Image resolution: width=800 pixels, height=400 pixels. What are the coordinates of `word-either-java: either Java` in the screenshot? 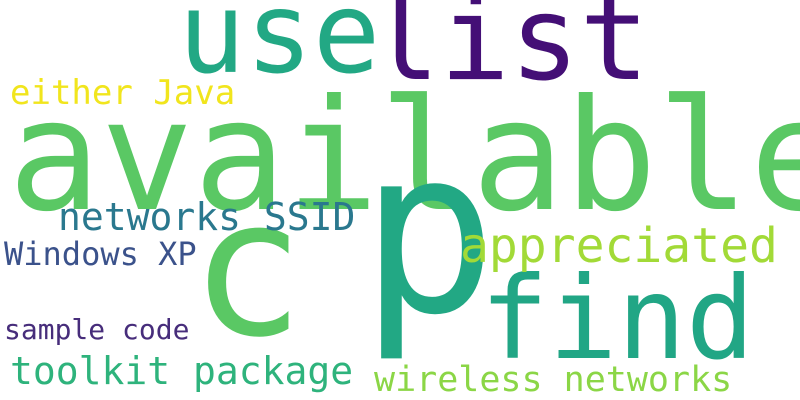 It's located at (122, 93).